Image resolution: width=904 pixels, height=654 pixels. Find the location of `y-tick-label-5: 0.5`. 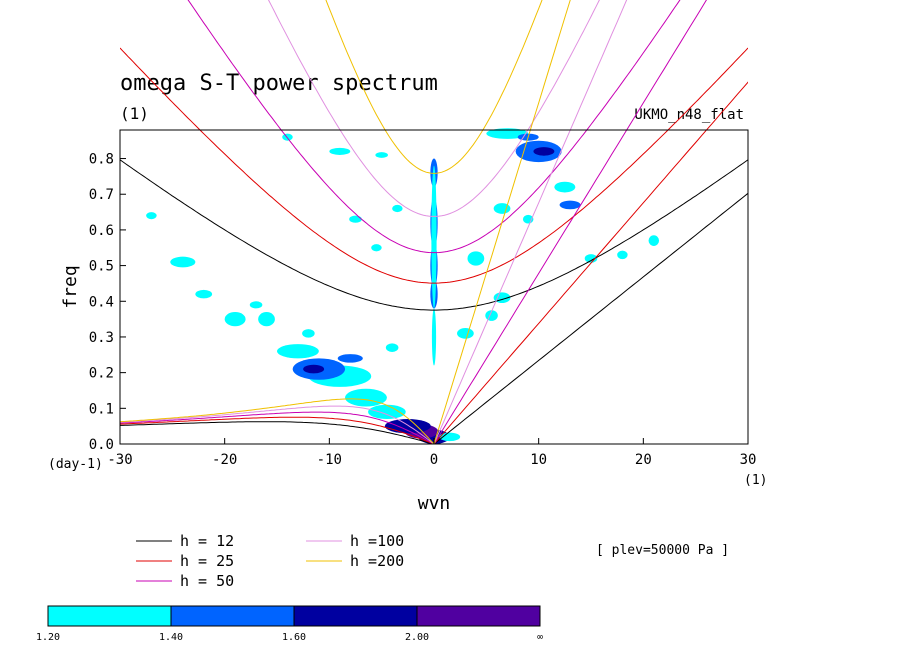

y-tick-label-5: 0.5 is located at coordinates (101, 267).